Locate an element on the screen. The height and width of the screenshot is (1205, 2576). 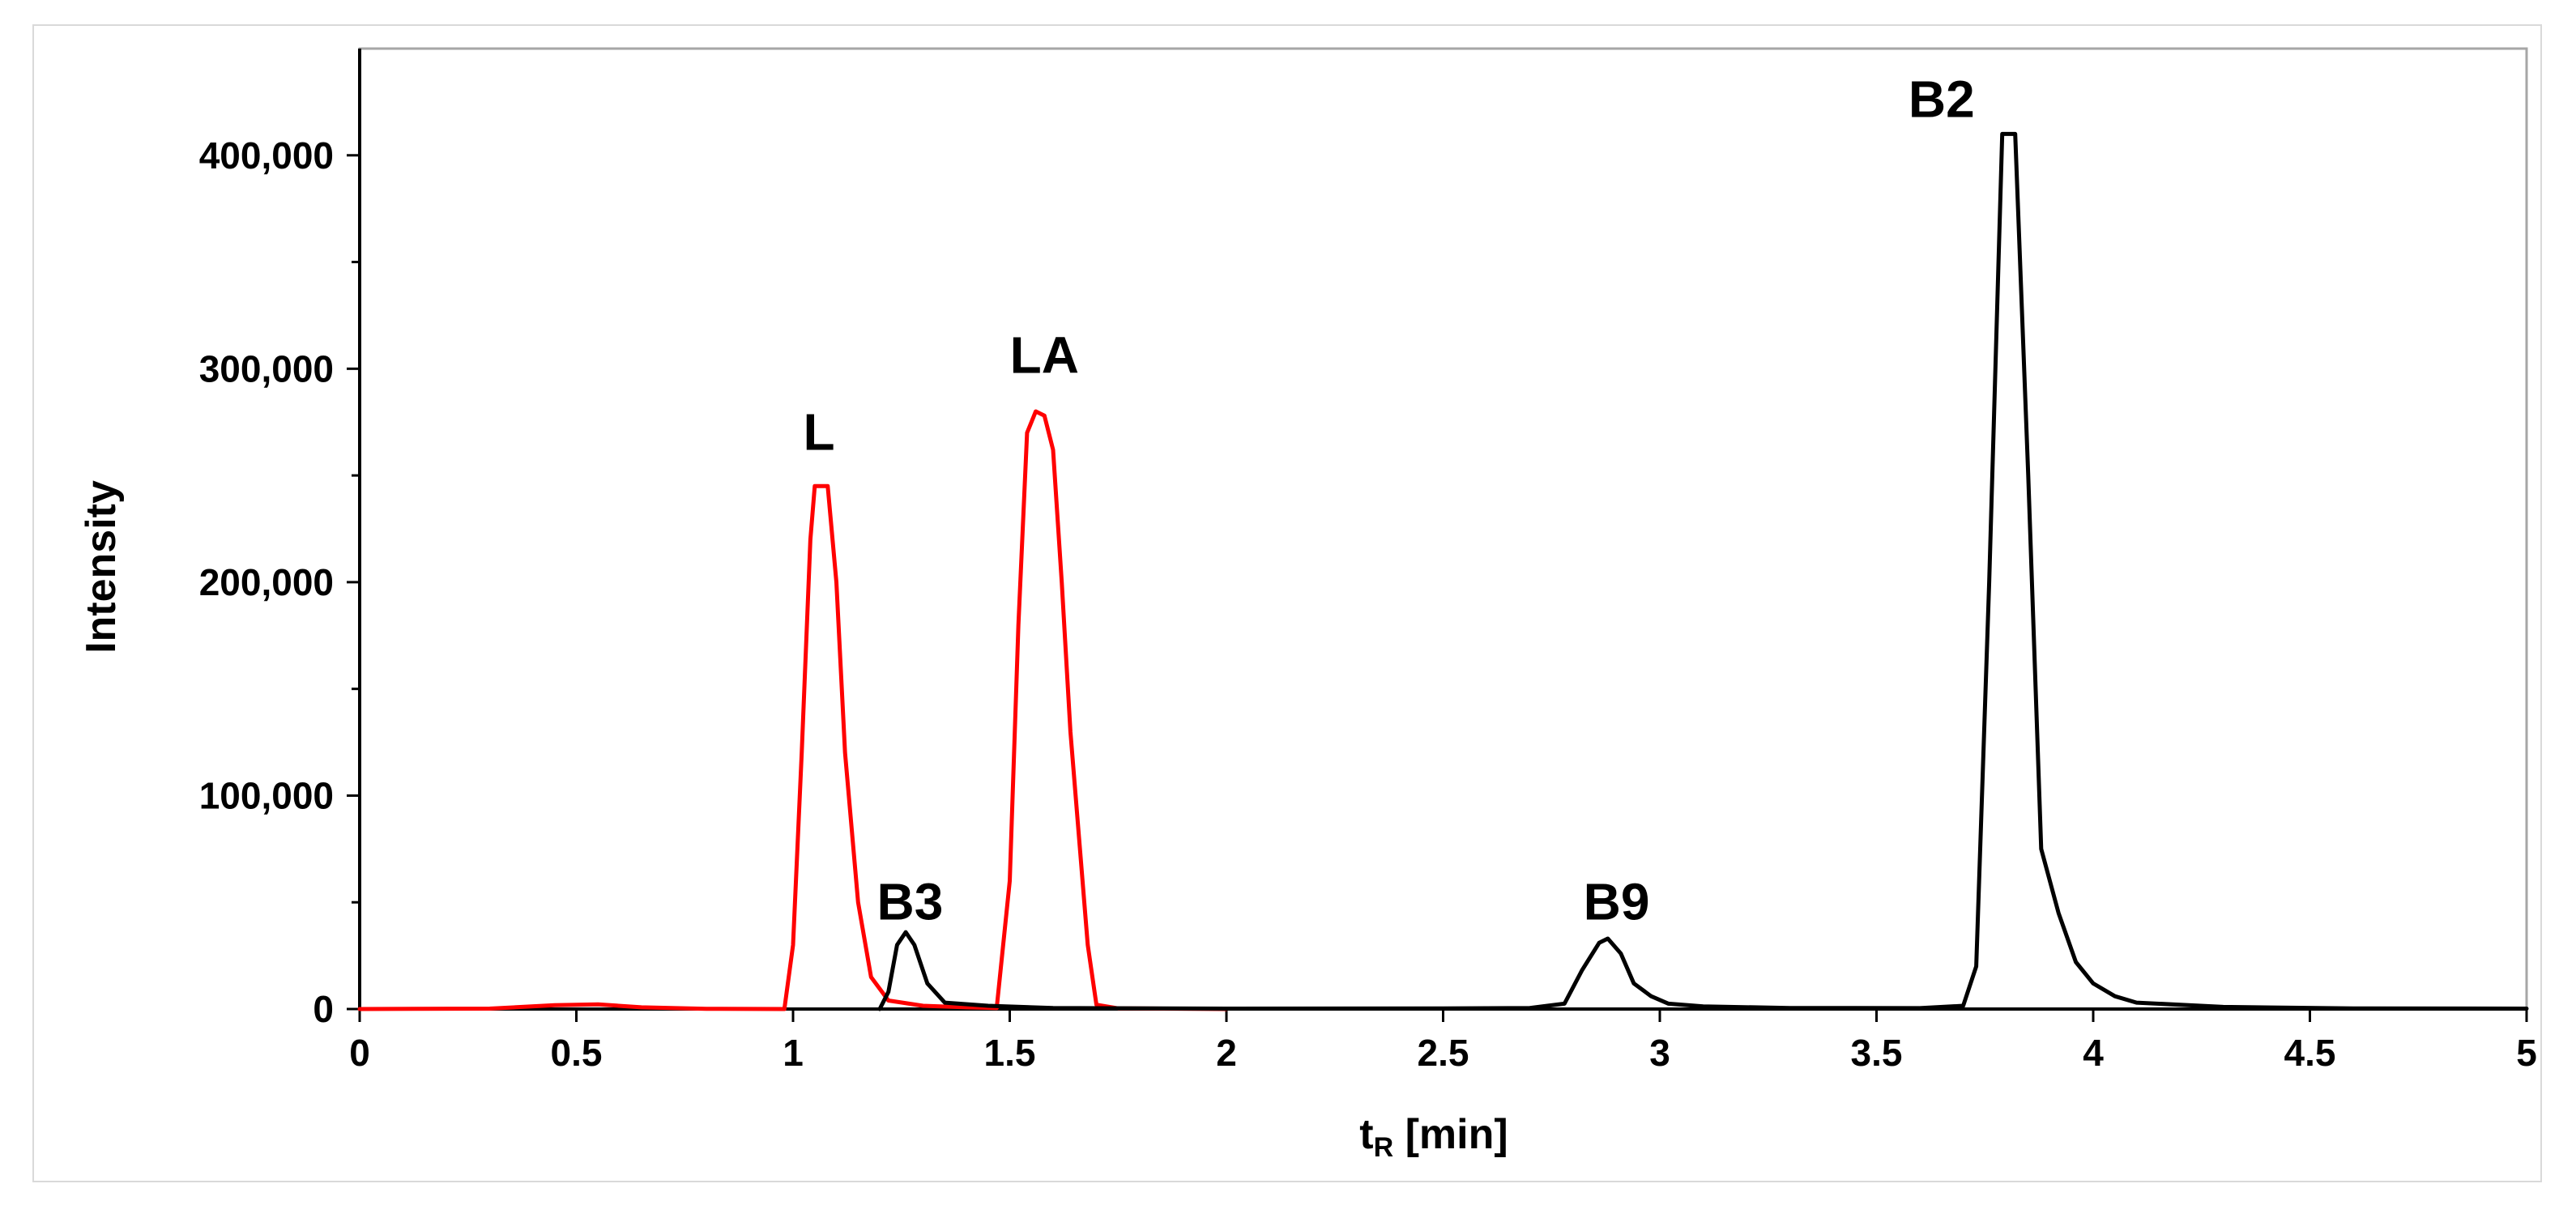
x-tick-label: 2.5 is located at coordinates (1444, 1053).